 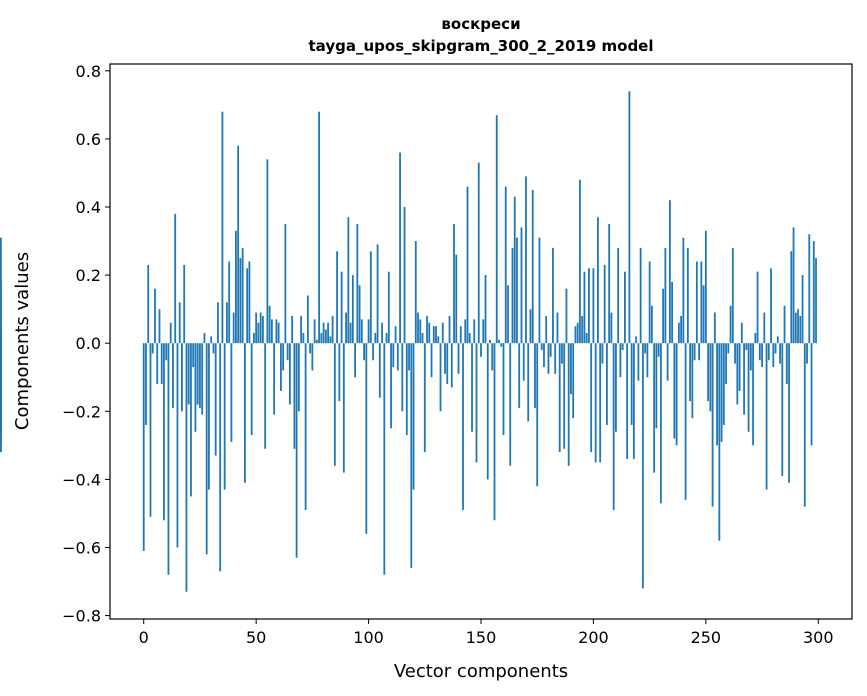 I want to click on y-tick-label: −0.6, so click(x=81, y=547).